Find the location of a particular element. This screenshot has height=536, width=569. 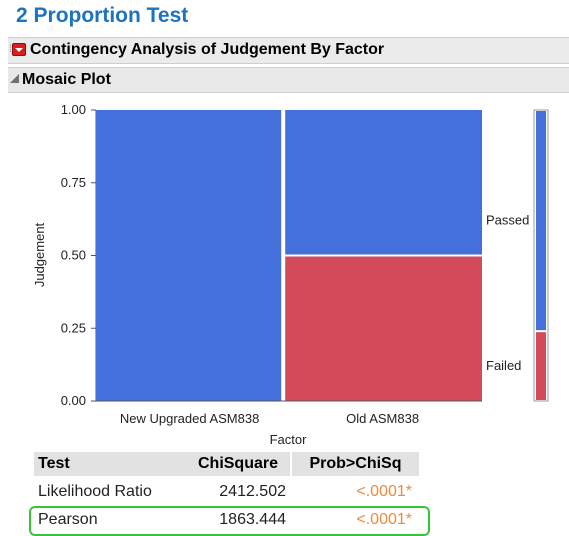

mosaic-plot-outline-header: Mosaic Plot is located at coordinates (288, 80).